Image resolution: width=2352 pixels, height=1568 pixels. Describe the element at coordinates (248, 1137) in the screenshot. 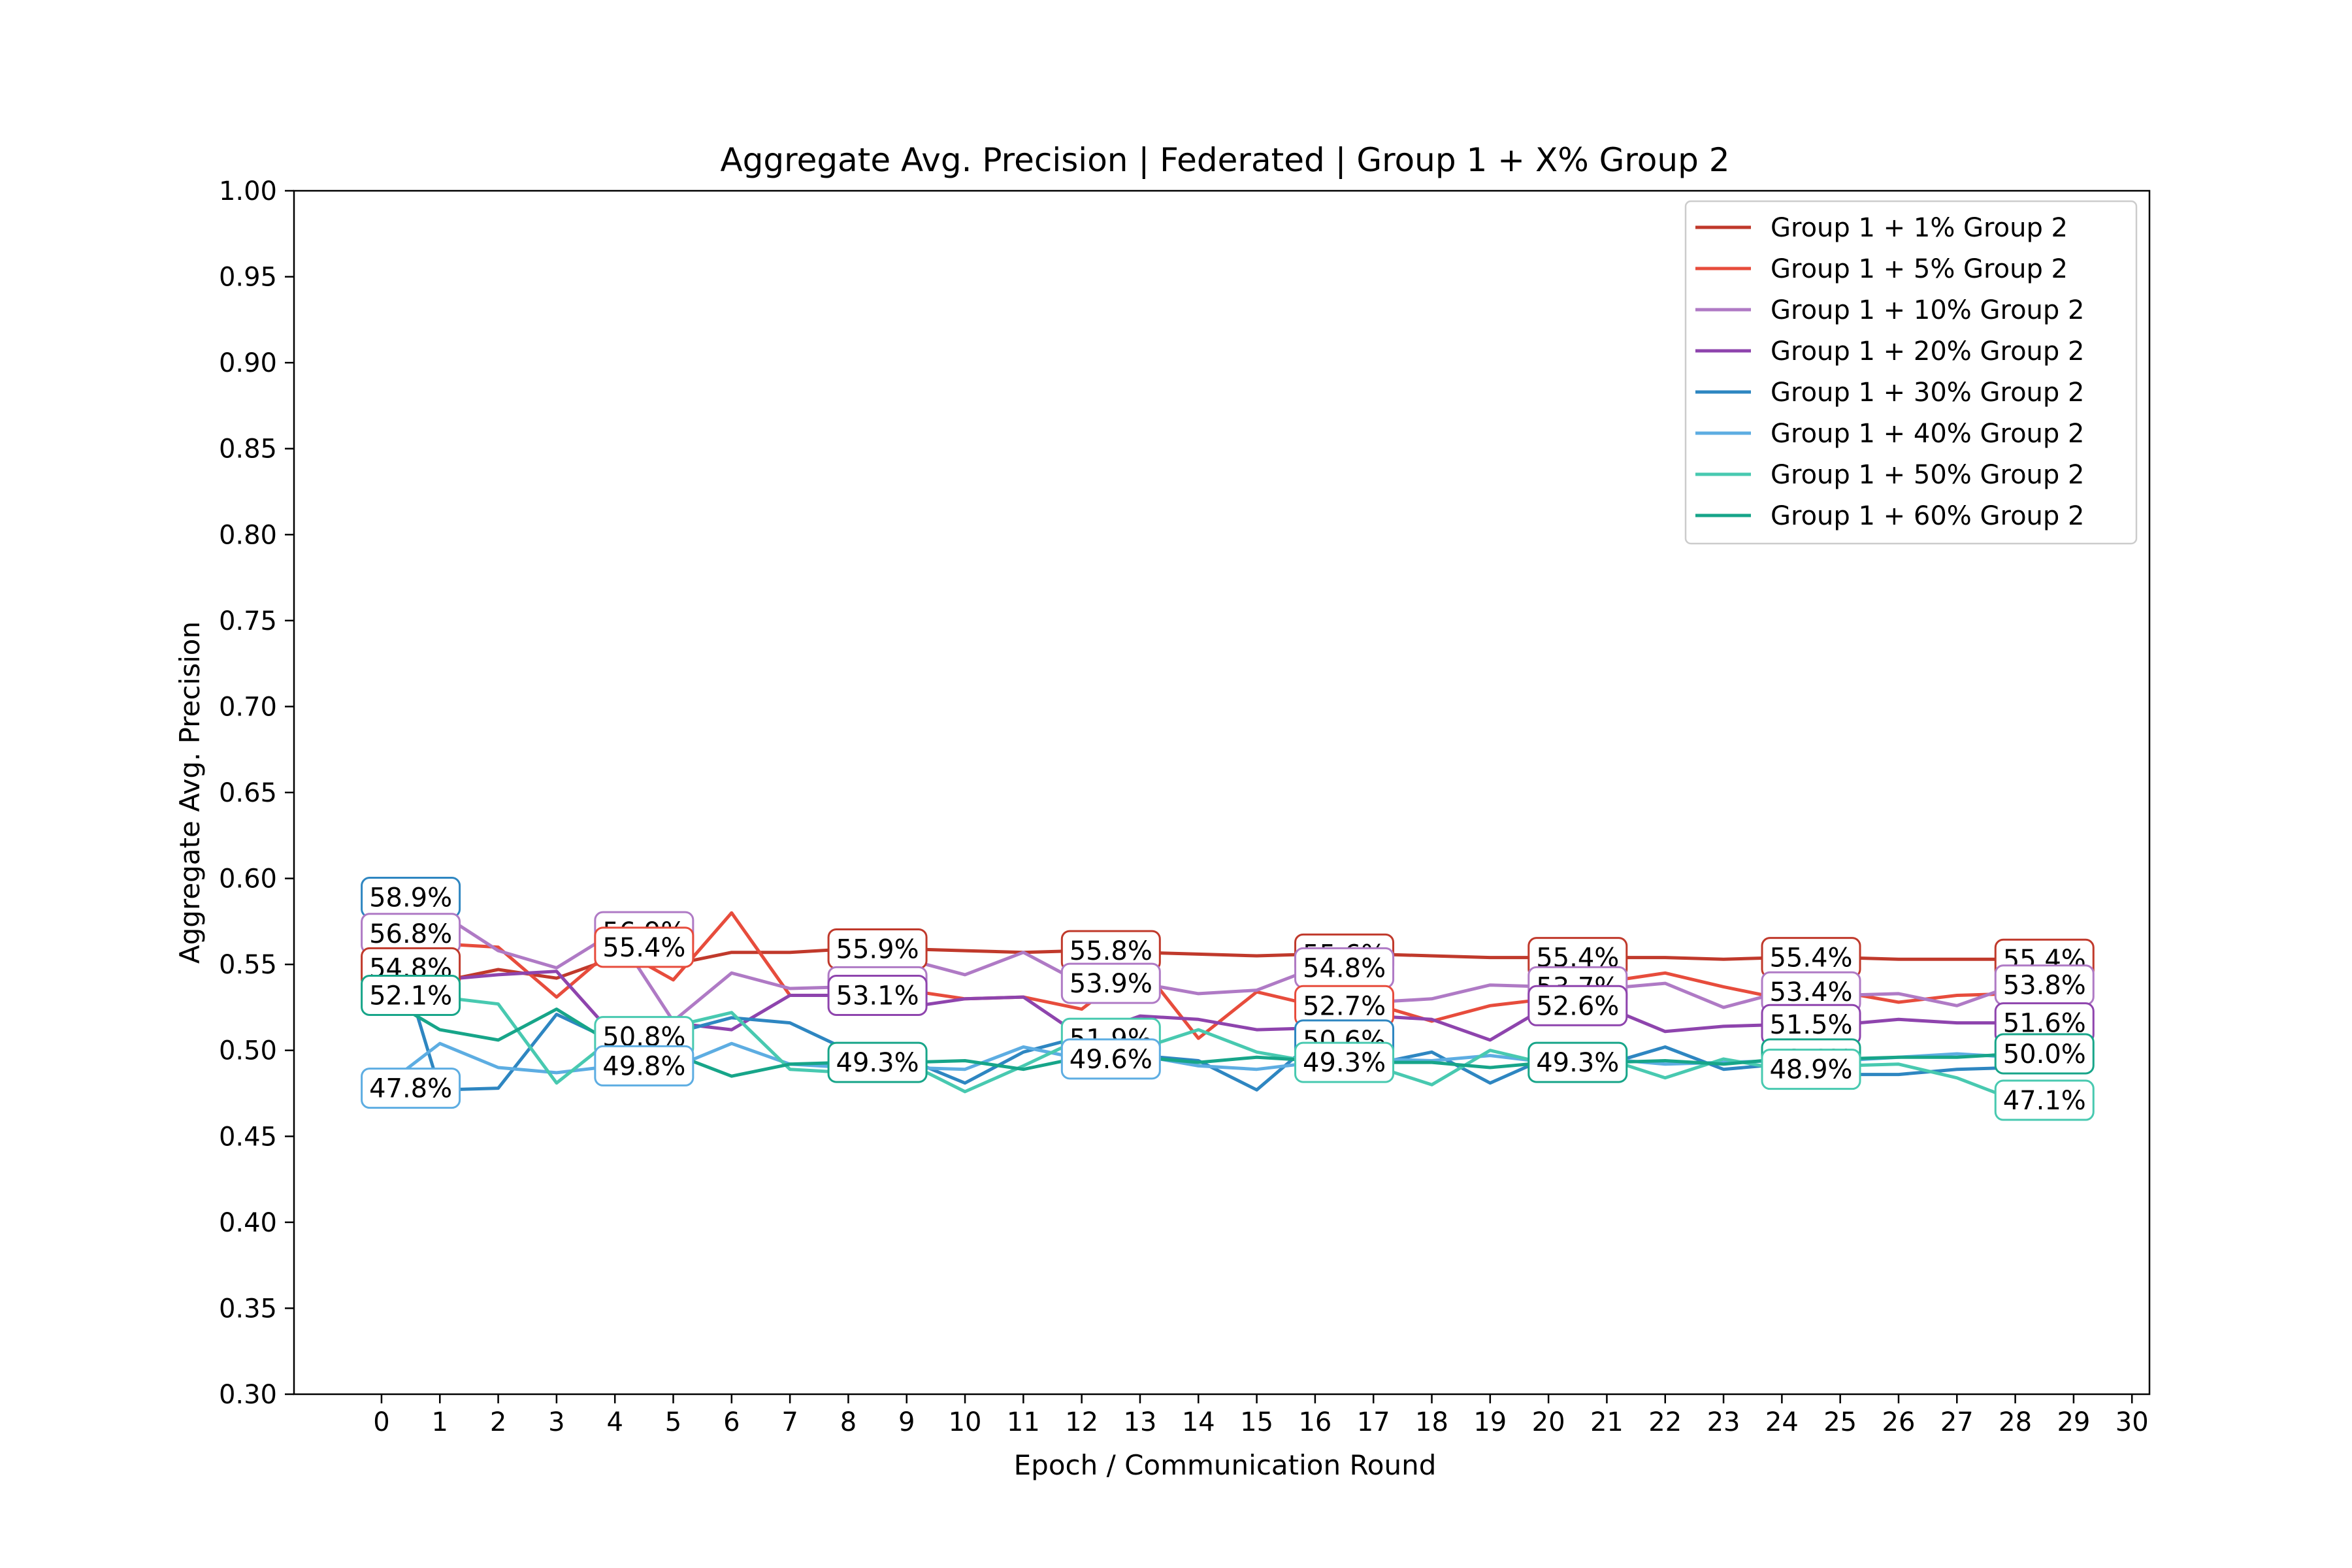

I see `y-tick-label: 0.45` at that location.